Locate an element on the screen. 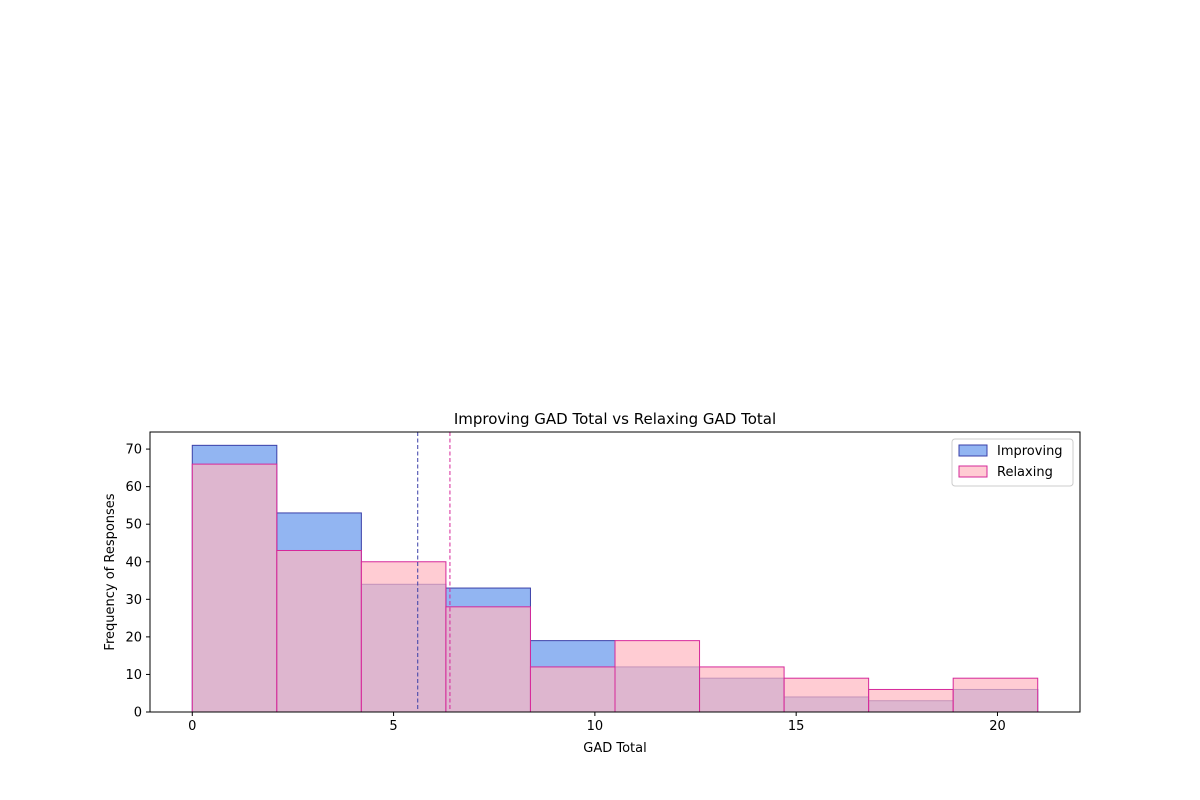 This screenshot has width=1200, height=800. legend-label-improving: Improving is located at coordinates (1030, 451).